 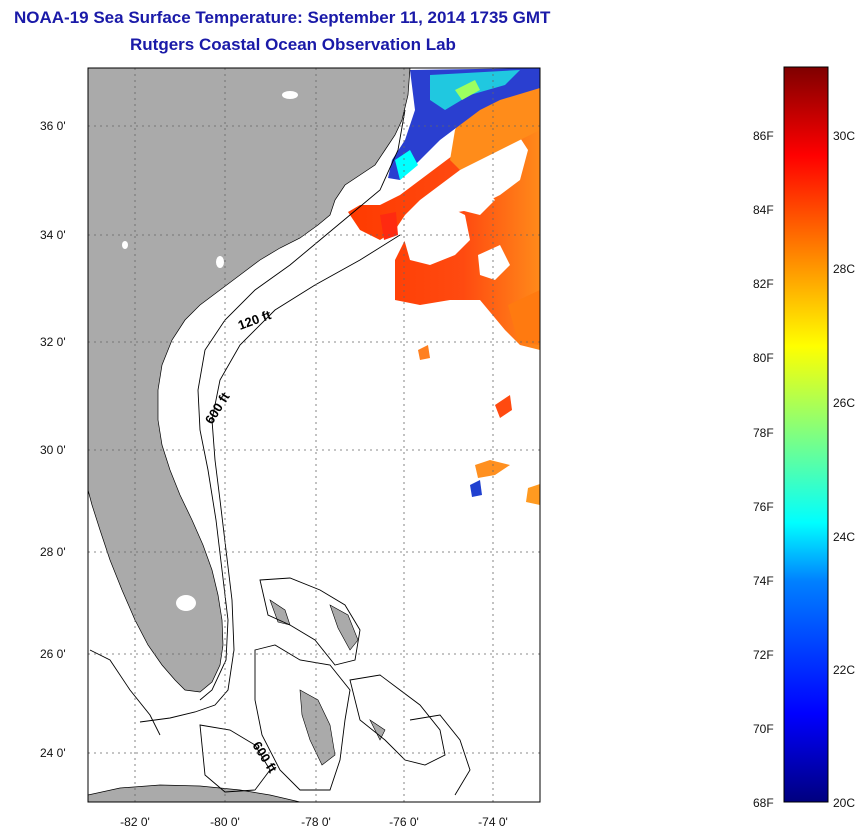 I want to click on land-cuba, so click(x=194, y=793).